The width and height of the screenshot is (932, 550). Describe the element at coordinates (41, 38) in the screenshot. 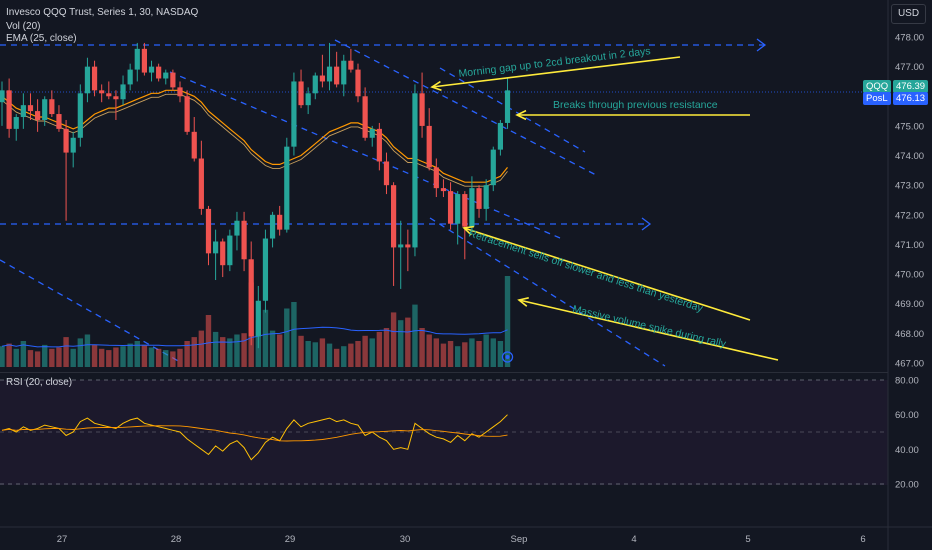

I see `ema-indicator-label: EMA (25, close)` at that location.